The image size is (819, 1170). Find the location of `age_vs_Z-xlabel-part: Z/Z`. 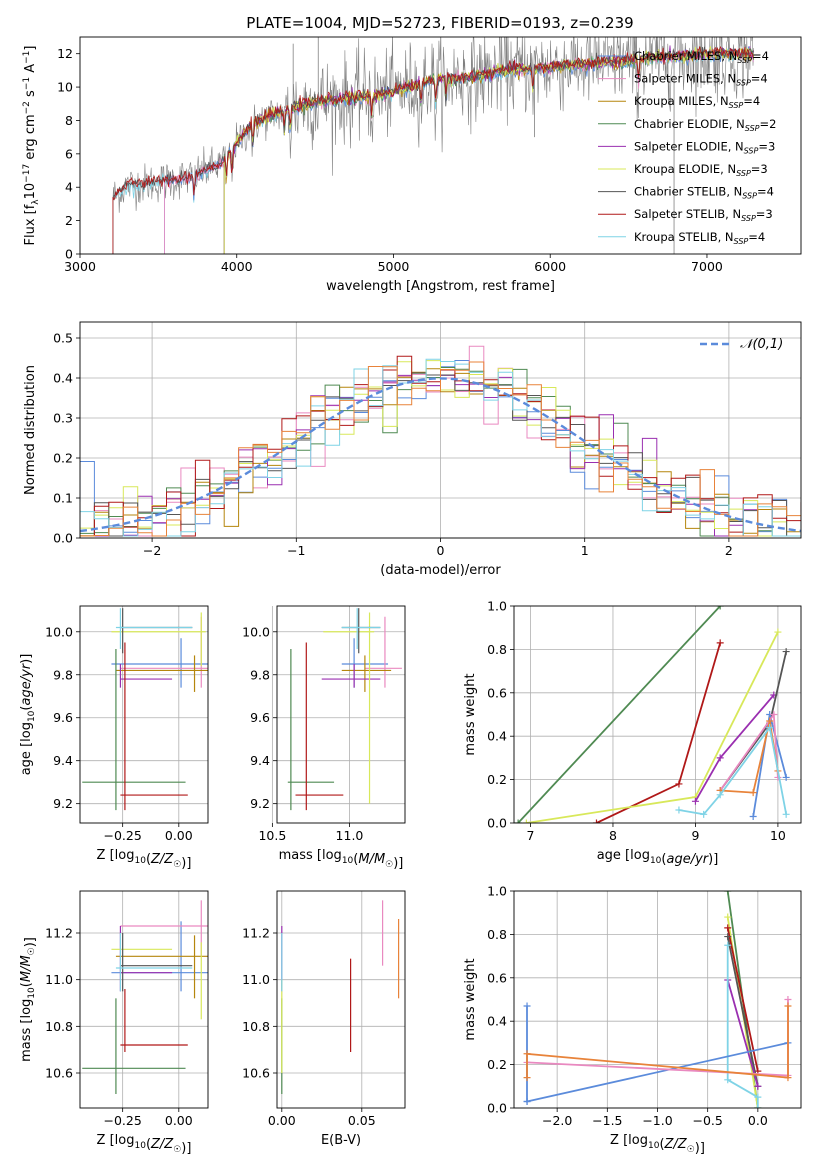

age_vs_Z-xlabel-part: Z/Z is located at coordinates (162, 859).